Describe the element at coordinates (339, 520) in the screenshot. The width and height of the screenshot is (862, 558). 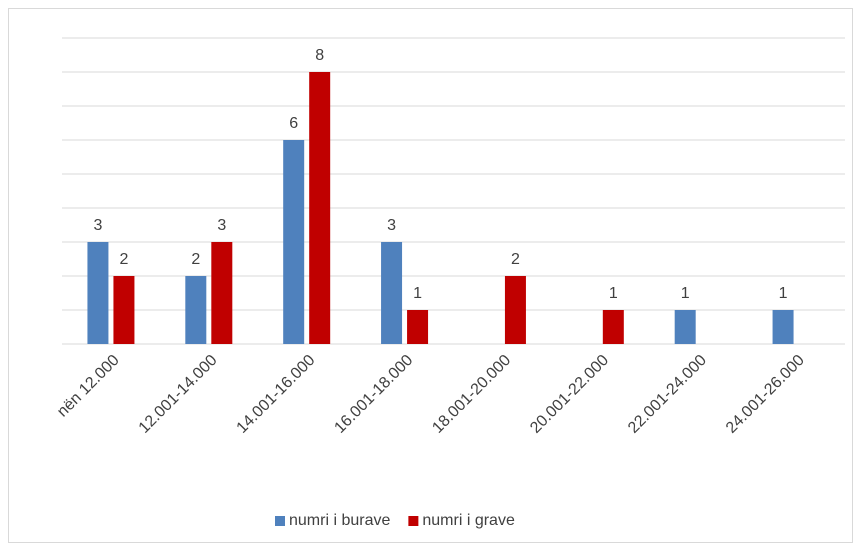
I see `legend-label: numri i burave` at that location.